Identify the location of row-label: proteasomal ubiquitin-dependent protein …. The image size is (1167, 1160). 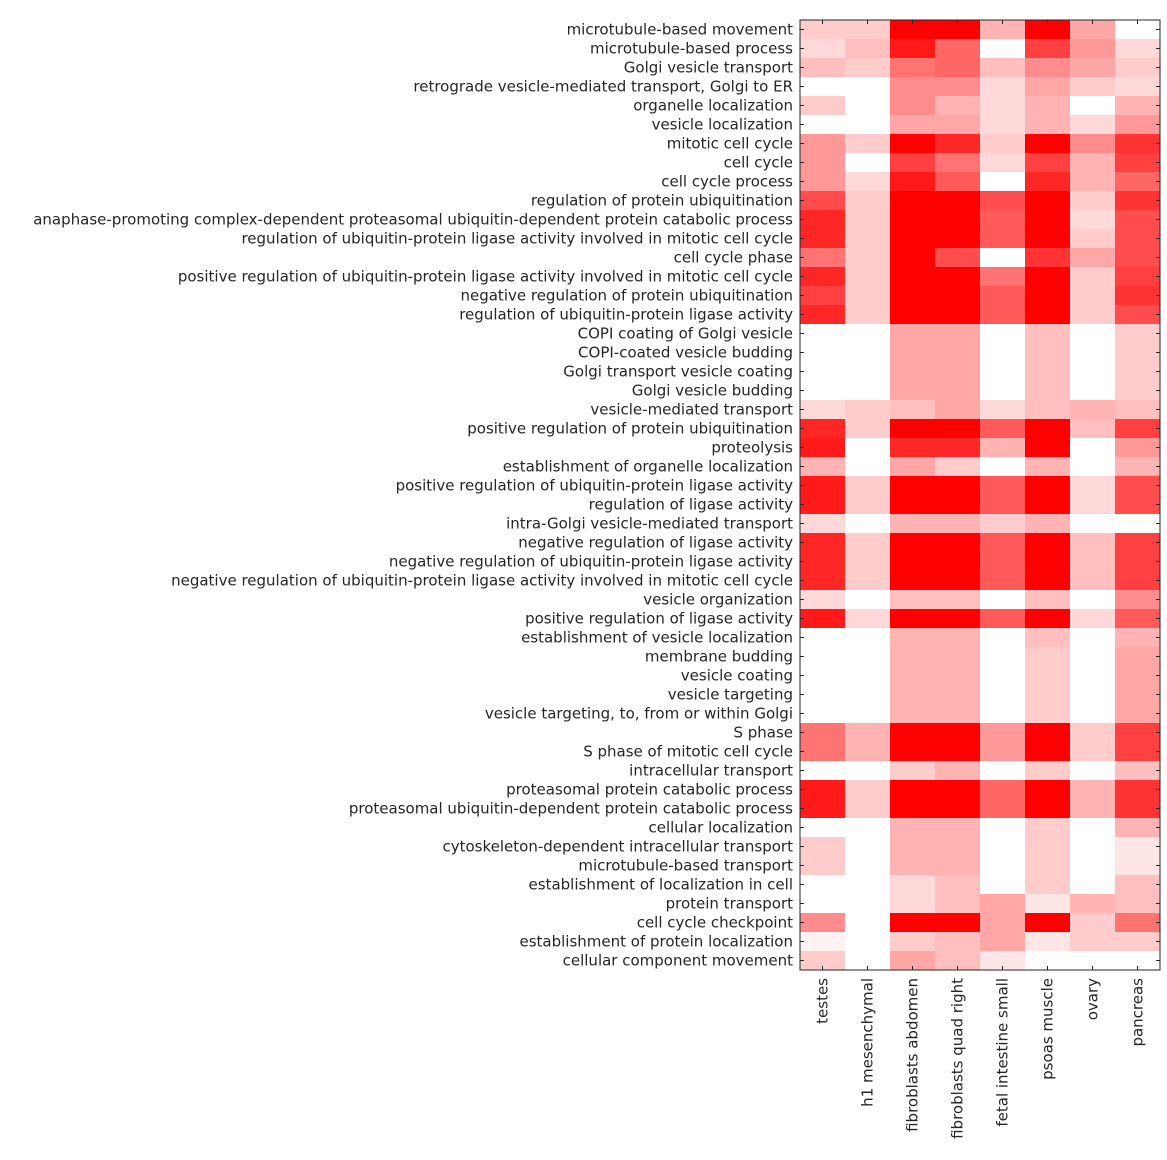
(571, 809).